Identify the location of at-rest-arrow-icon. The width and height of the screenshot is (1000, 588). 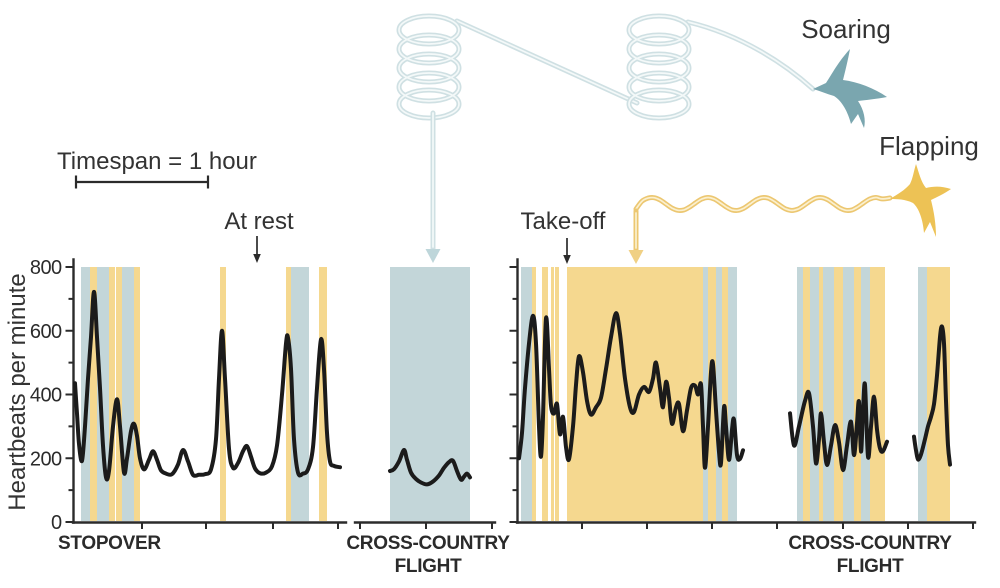
(257, 258).